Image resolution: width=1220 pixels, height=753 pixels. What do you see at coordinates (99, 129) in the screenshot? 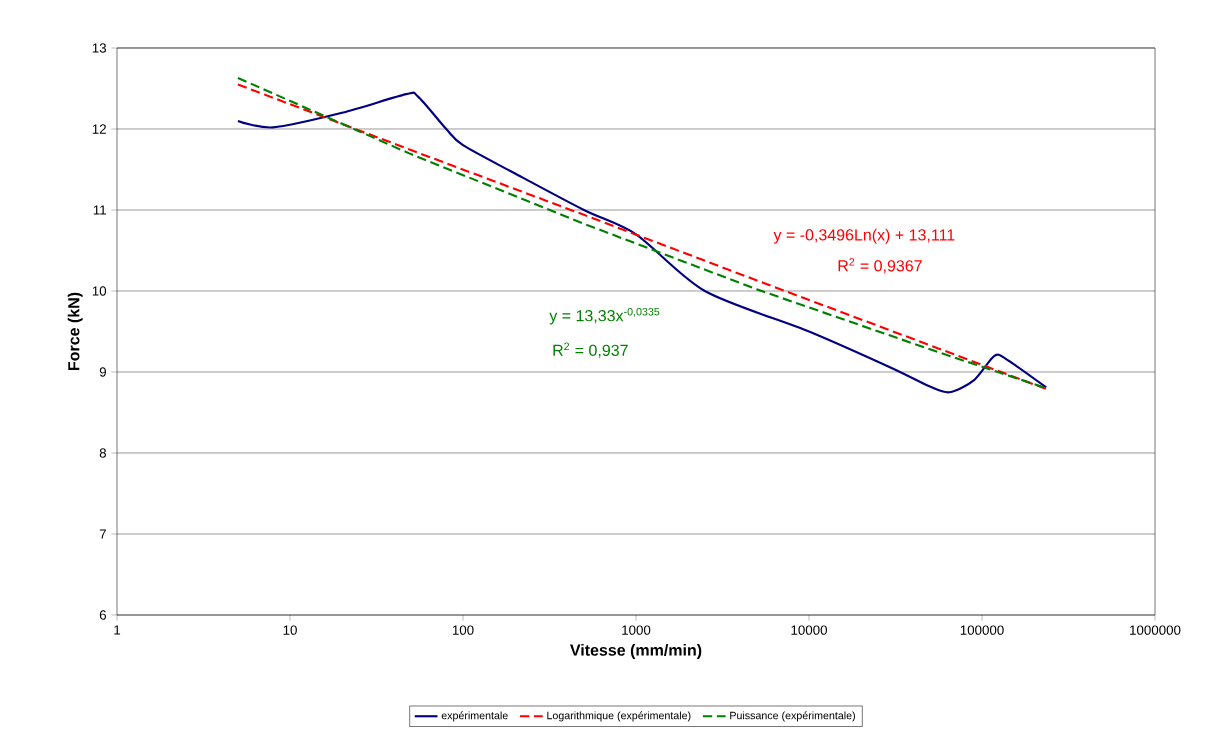
I see `y-tick-label: 12` at bounding box center [99, 129].